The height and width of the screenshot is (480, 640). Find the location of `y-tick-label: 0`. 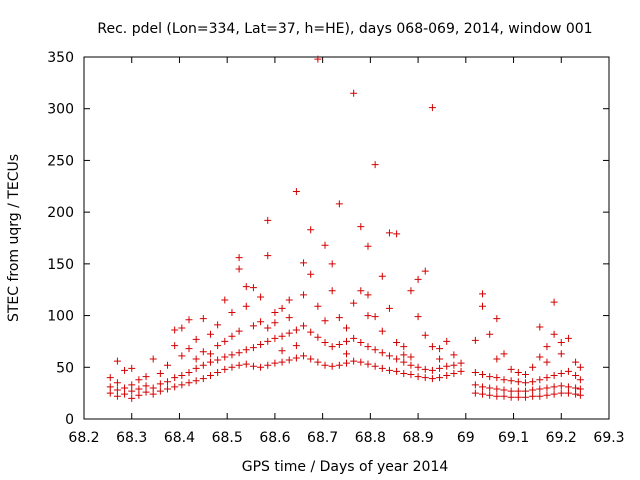

y-tick-label: 0 is located at coordinates (69, 420).